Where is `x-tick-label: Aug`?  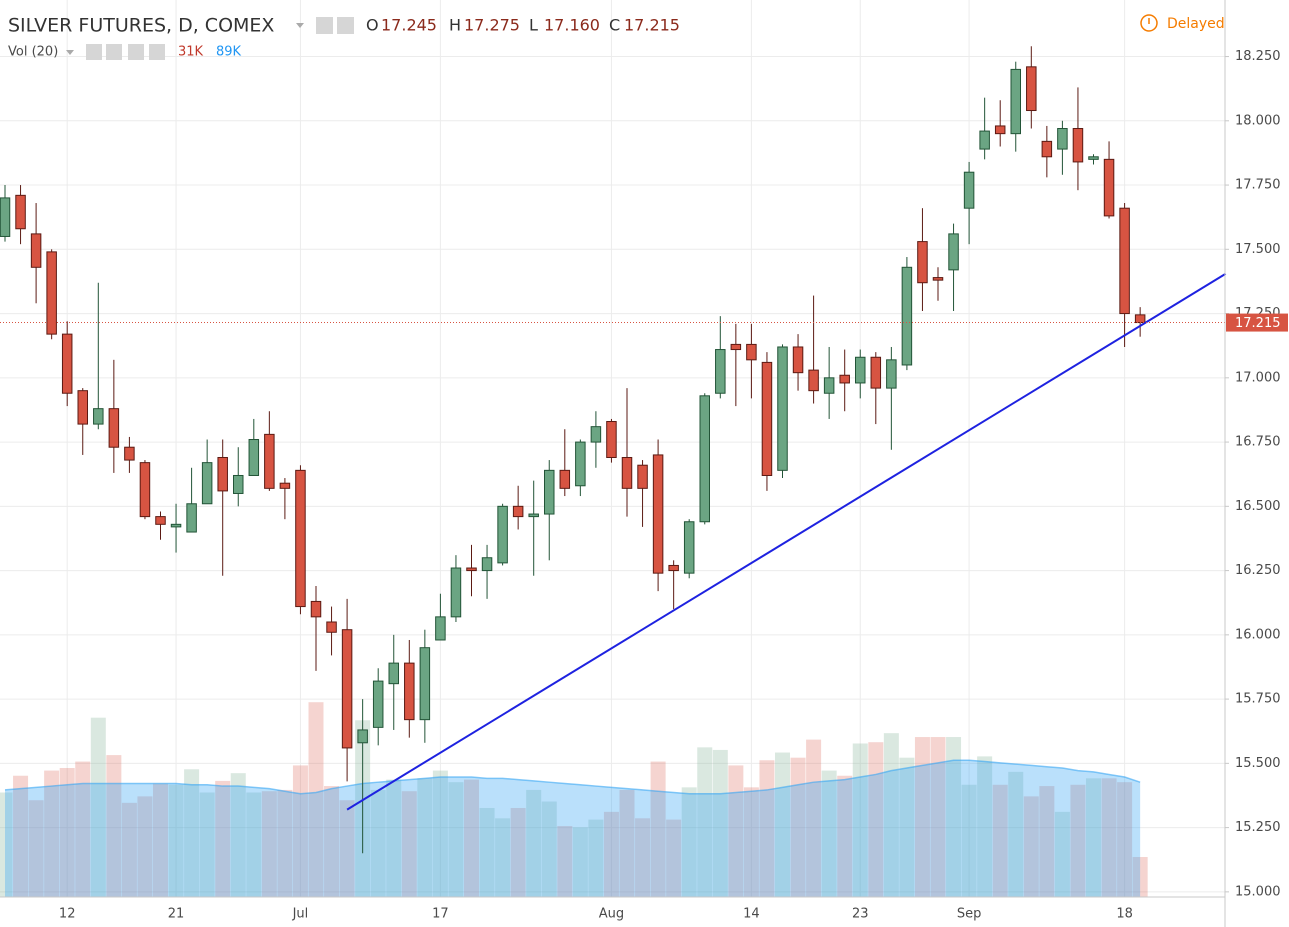
x-tick-label: Aug is located at coordinates (611, 914).